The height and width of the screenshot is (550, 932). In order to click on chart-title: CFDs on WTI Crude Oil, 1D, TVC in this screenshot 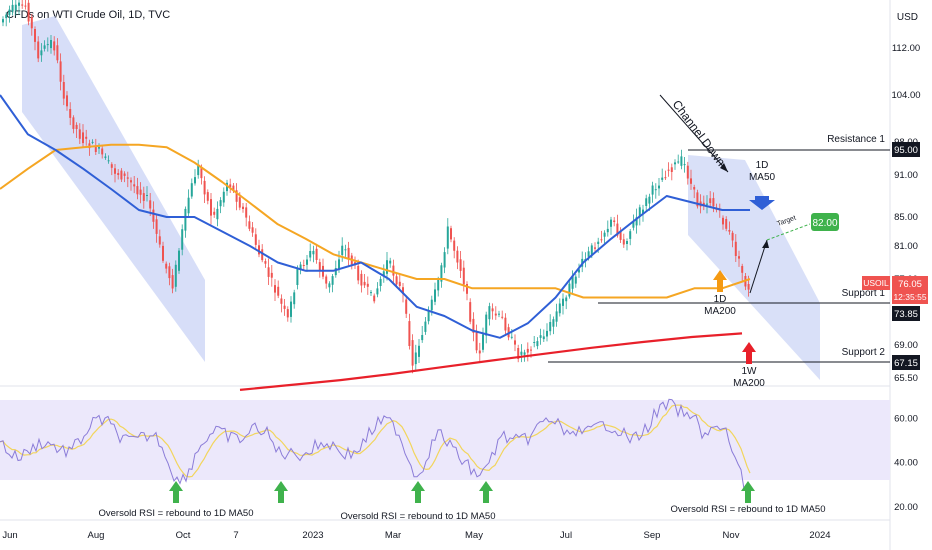, I will do `click(88, 15)`.